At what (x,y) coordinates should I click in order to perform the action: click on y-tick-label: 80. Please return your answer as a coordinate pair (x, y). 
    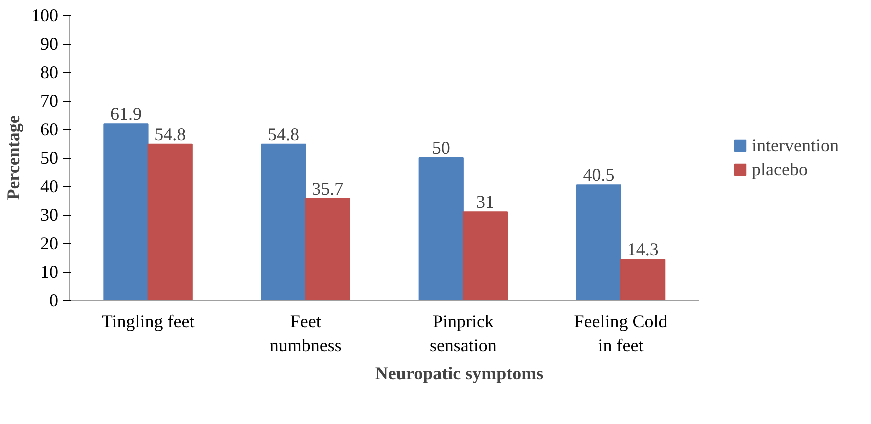
    Looking at the image, I should click on (49, 72).